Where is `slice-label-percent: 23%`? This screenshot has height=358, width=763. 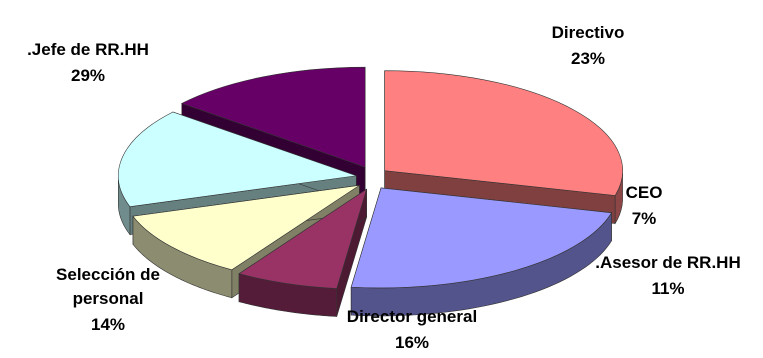 slice-label-percent: 23% is located at coordinates (588, 58).